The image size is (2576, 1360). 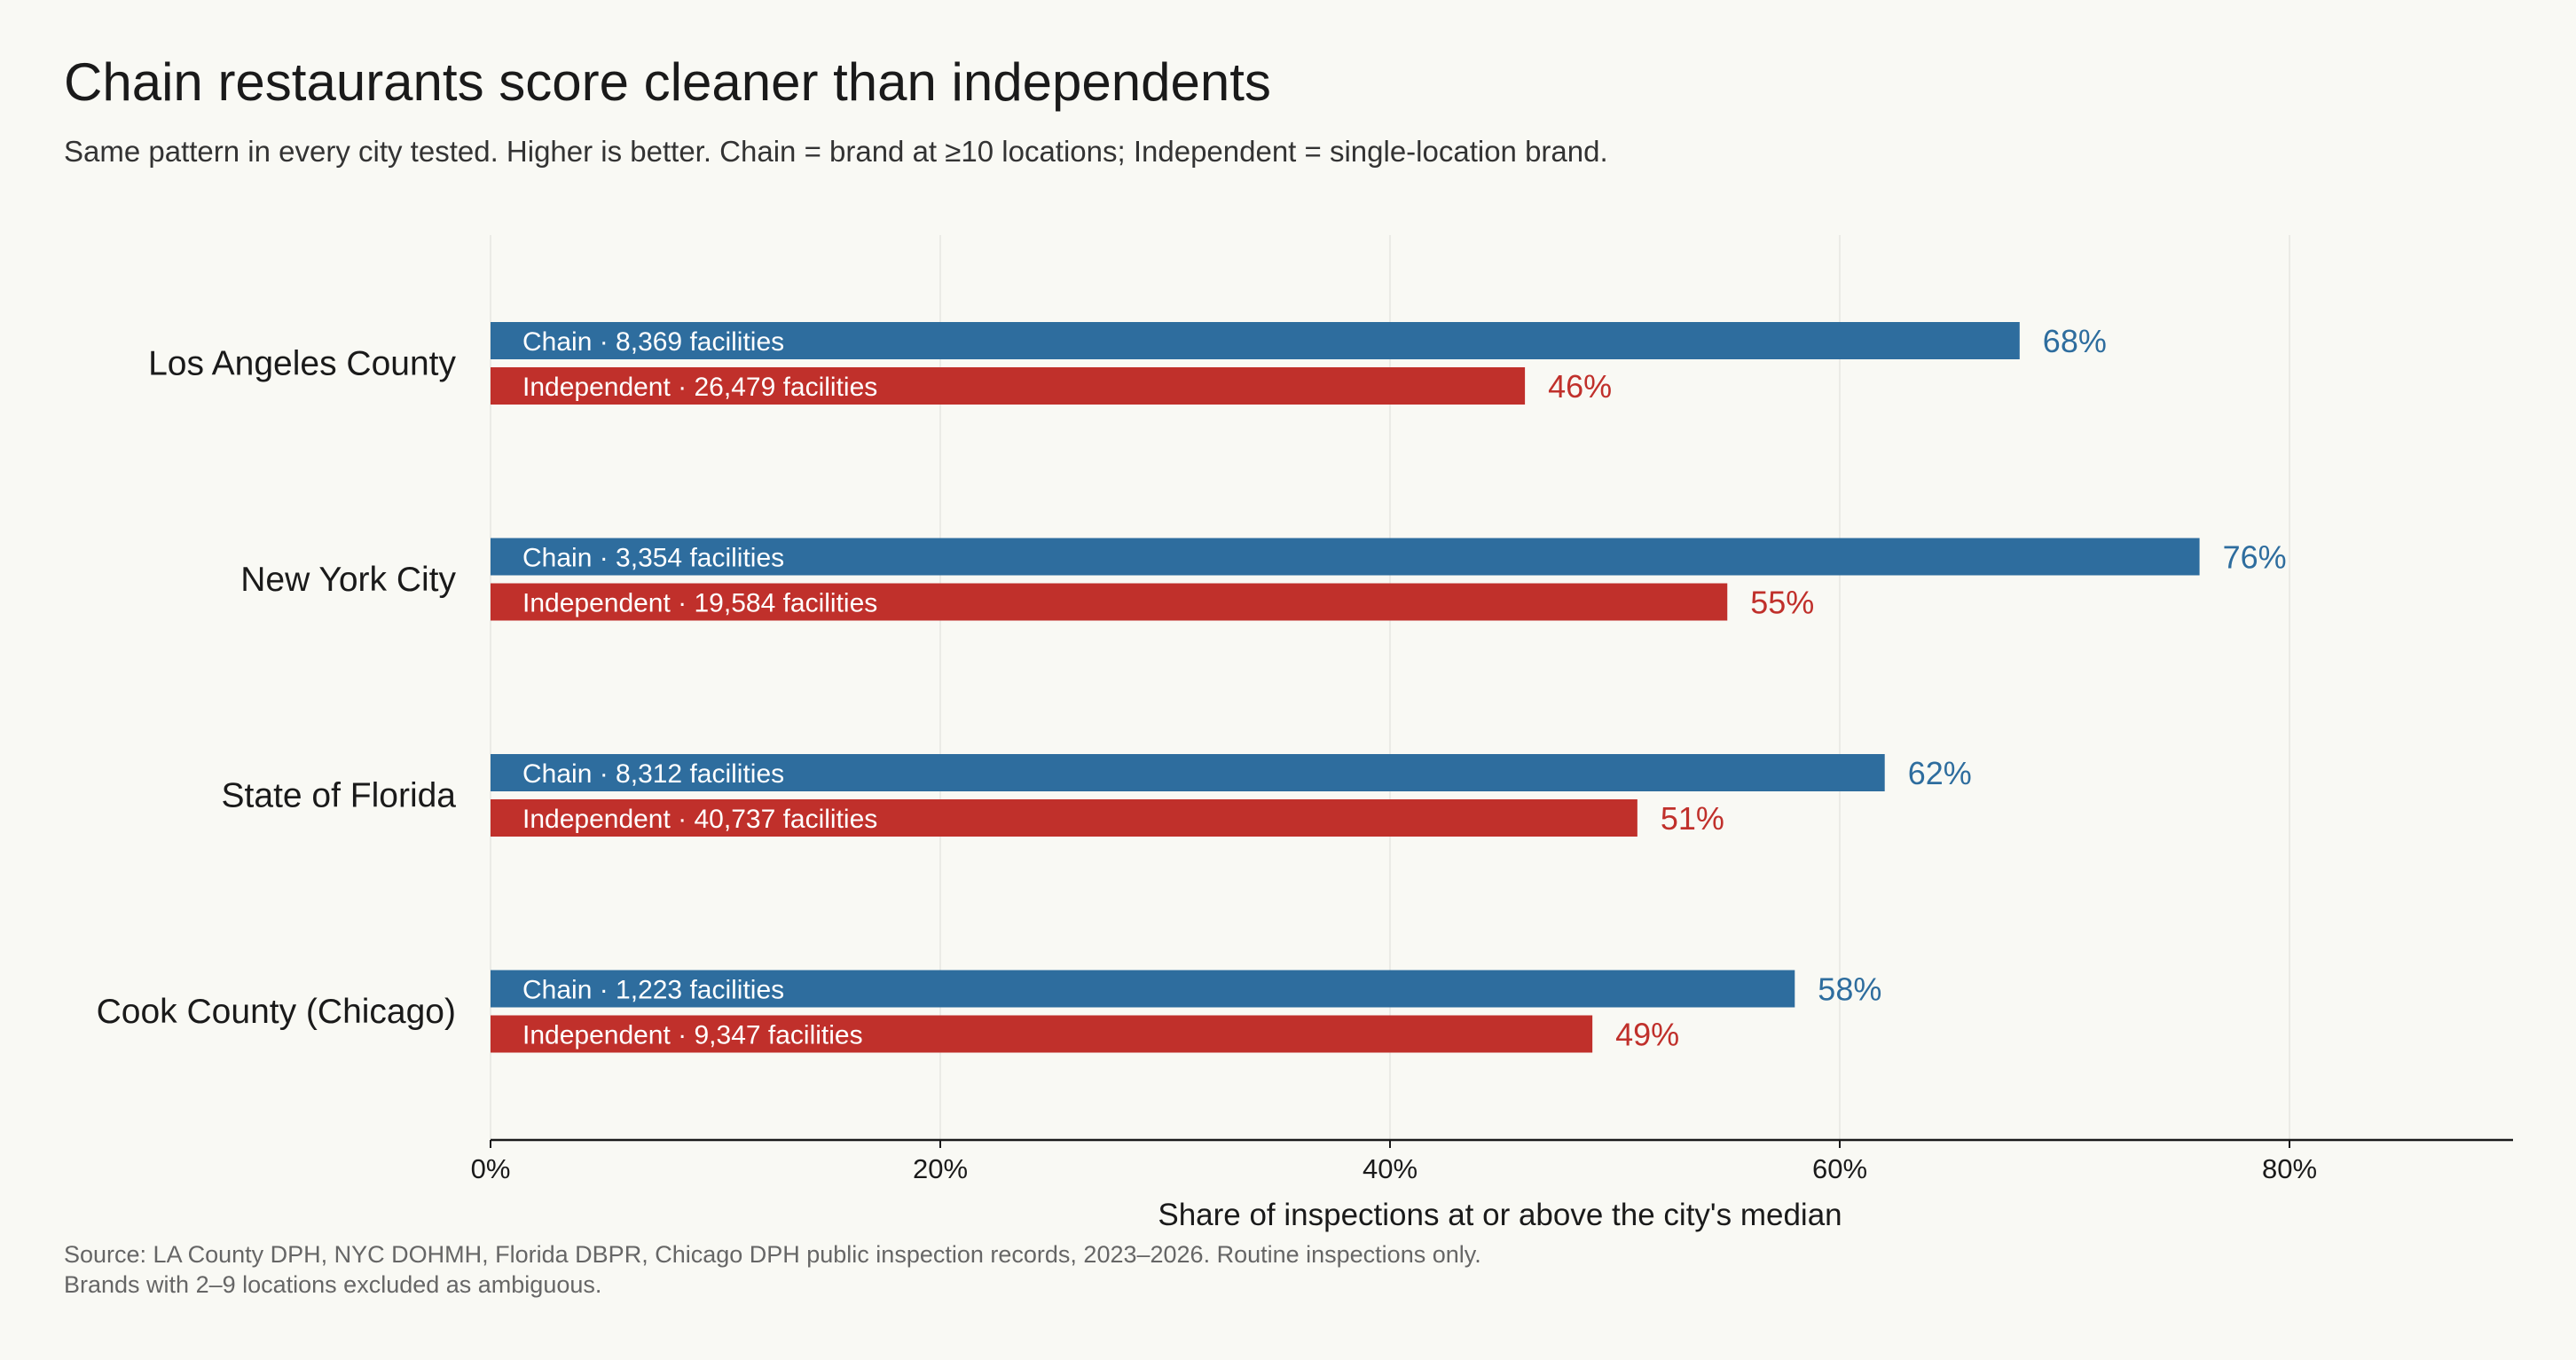 I want to click on category-label: State of Florida, so click(x=339, y=796).